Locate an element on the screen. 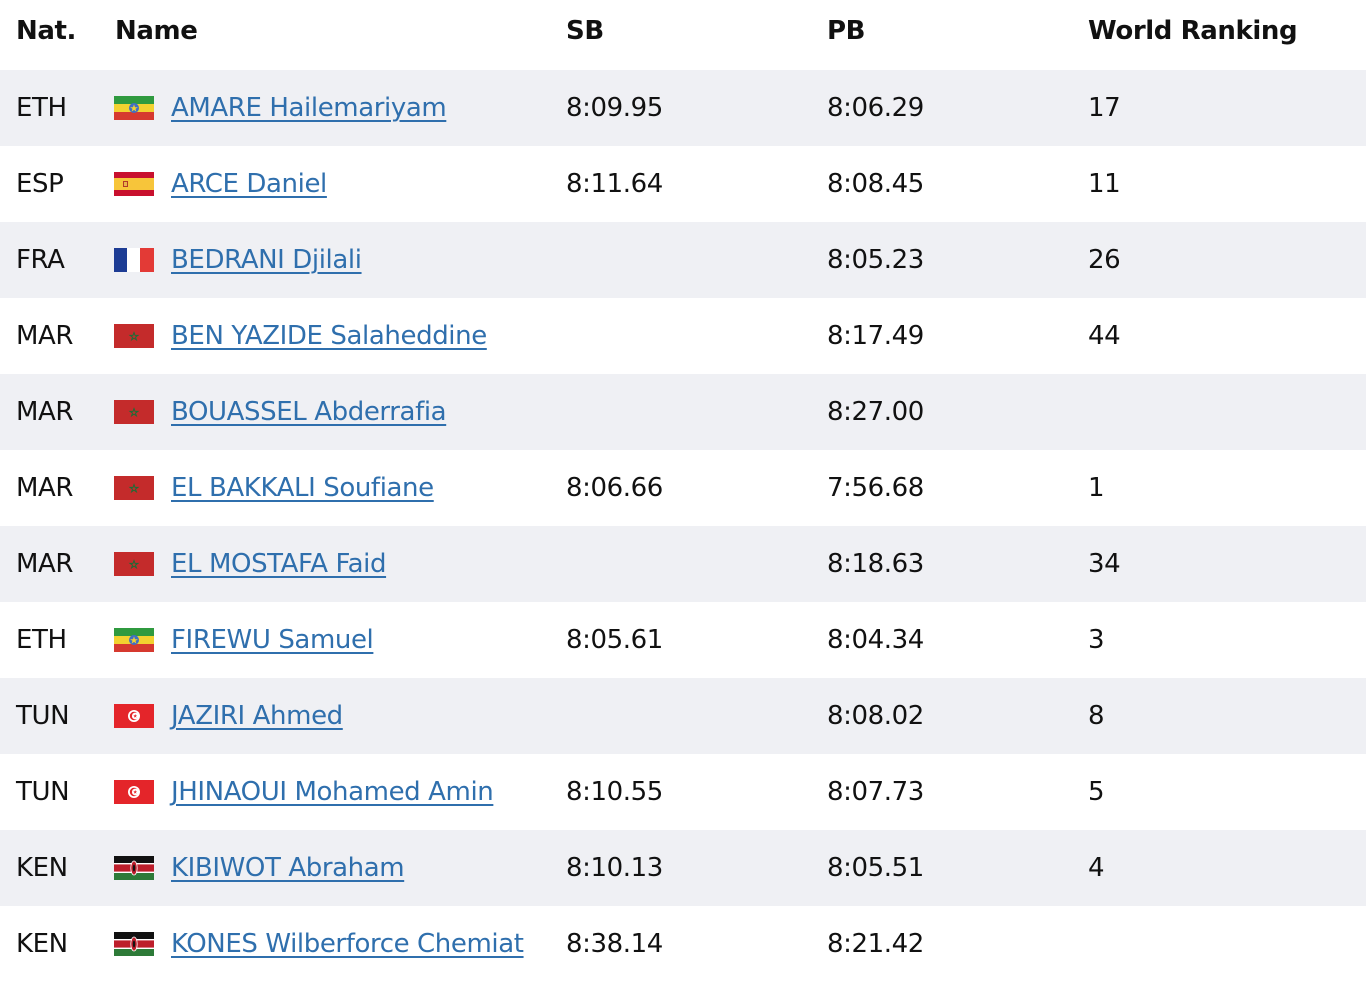 This screenshot has width=1366, height=982. header-nat: Nat. is located at coordinates (46, 31).